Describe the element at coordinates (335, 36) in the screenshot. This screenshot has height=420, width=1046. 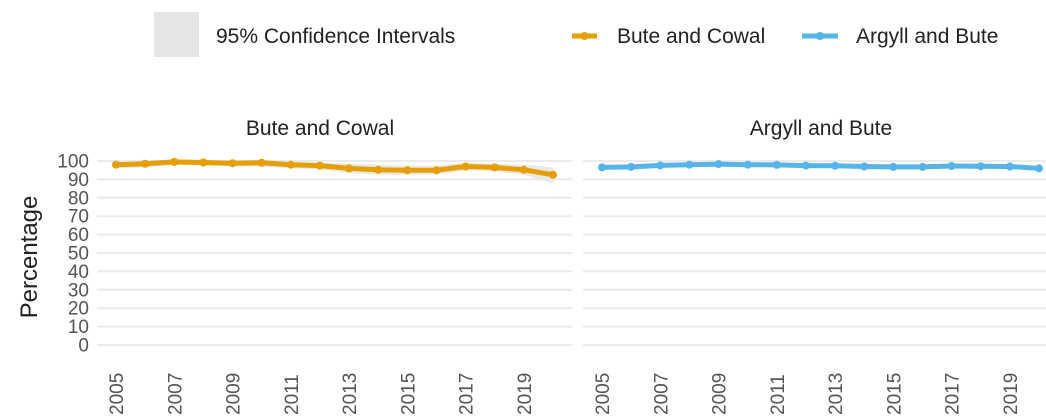
I see `legend-ci-label: 95% Confidence Intervals` at that location.